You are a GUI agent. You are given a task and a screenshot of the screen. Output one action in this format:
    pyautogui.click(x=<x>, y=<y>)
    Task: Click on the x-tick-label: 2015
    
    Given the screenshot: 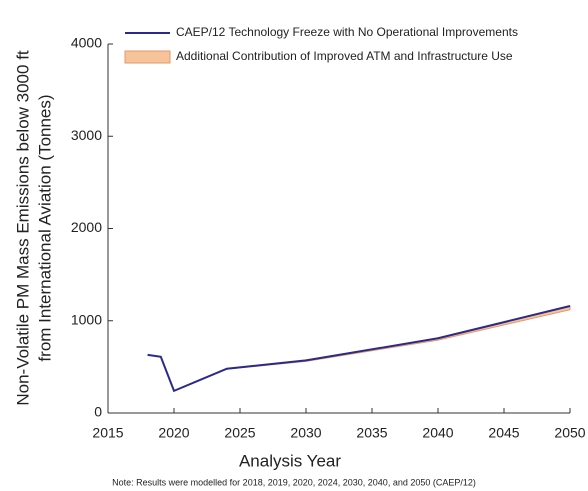 What is the action you would take?
    pyautogui.click(x=107, y=433)
    